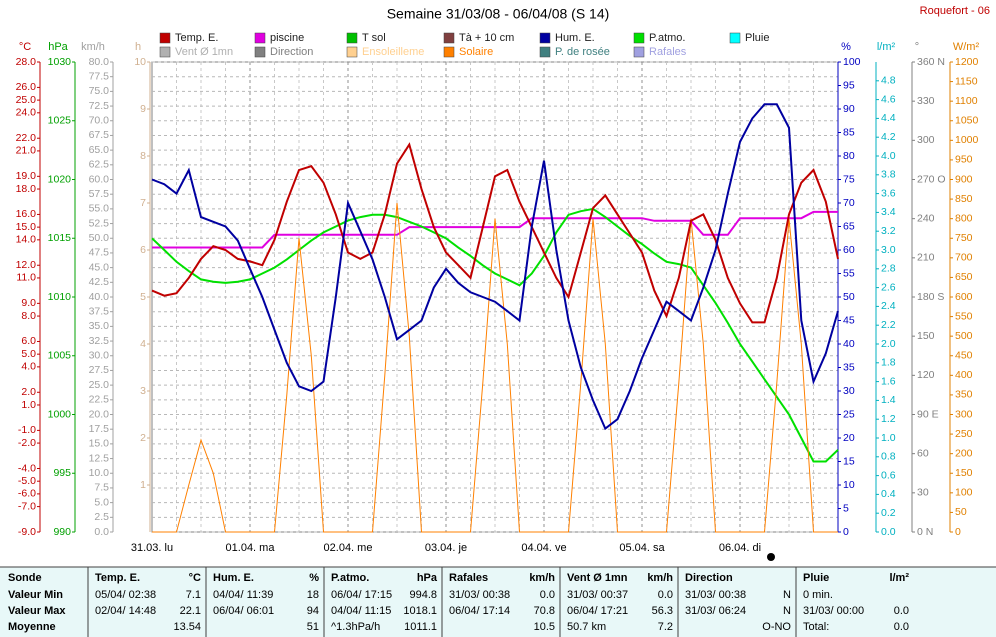 The height and width of the screenshot is (637, 996). Describe the element at coordinates (888, 494) in the screenshot. I see `tick-label: 0.4` at that location.